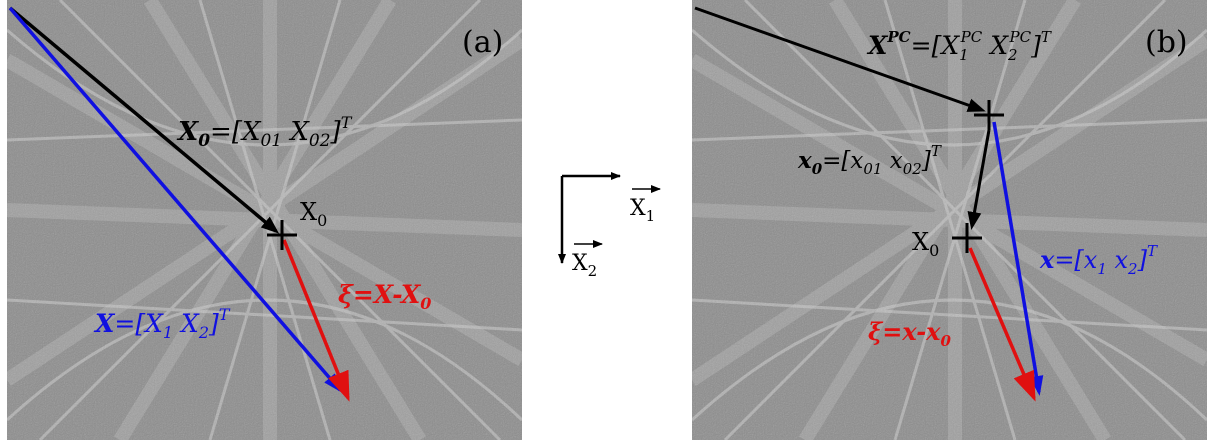 The height and width of the screenshot is (440, 1212). I want to click on x0-vector-label-b: x0=[x01 x02]T, so click(869, 160).